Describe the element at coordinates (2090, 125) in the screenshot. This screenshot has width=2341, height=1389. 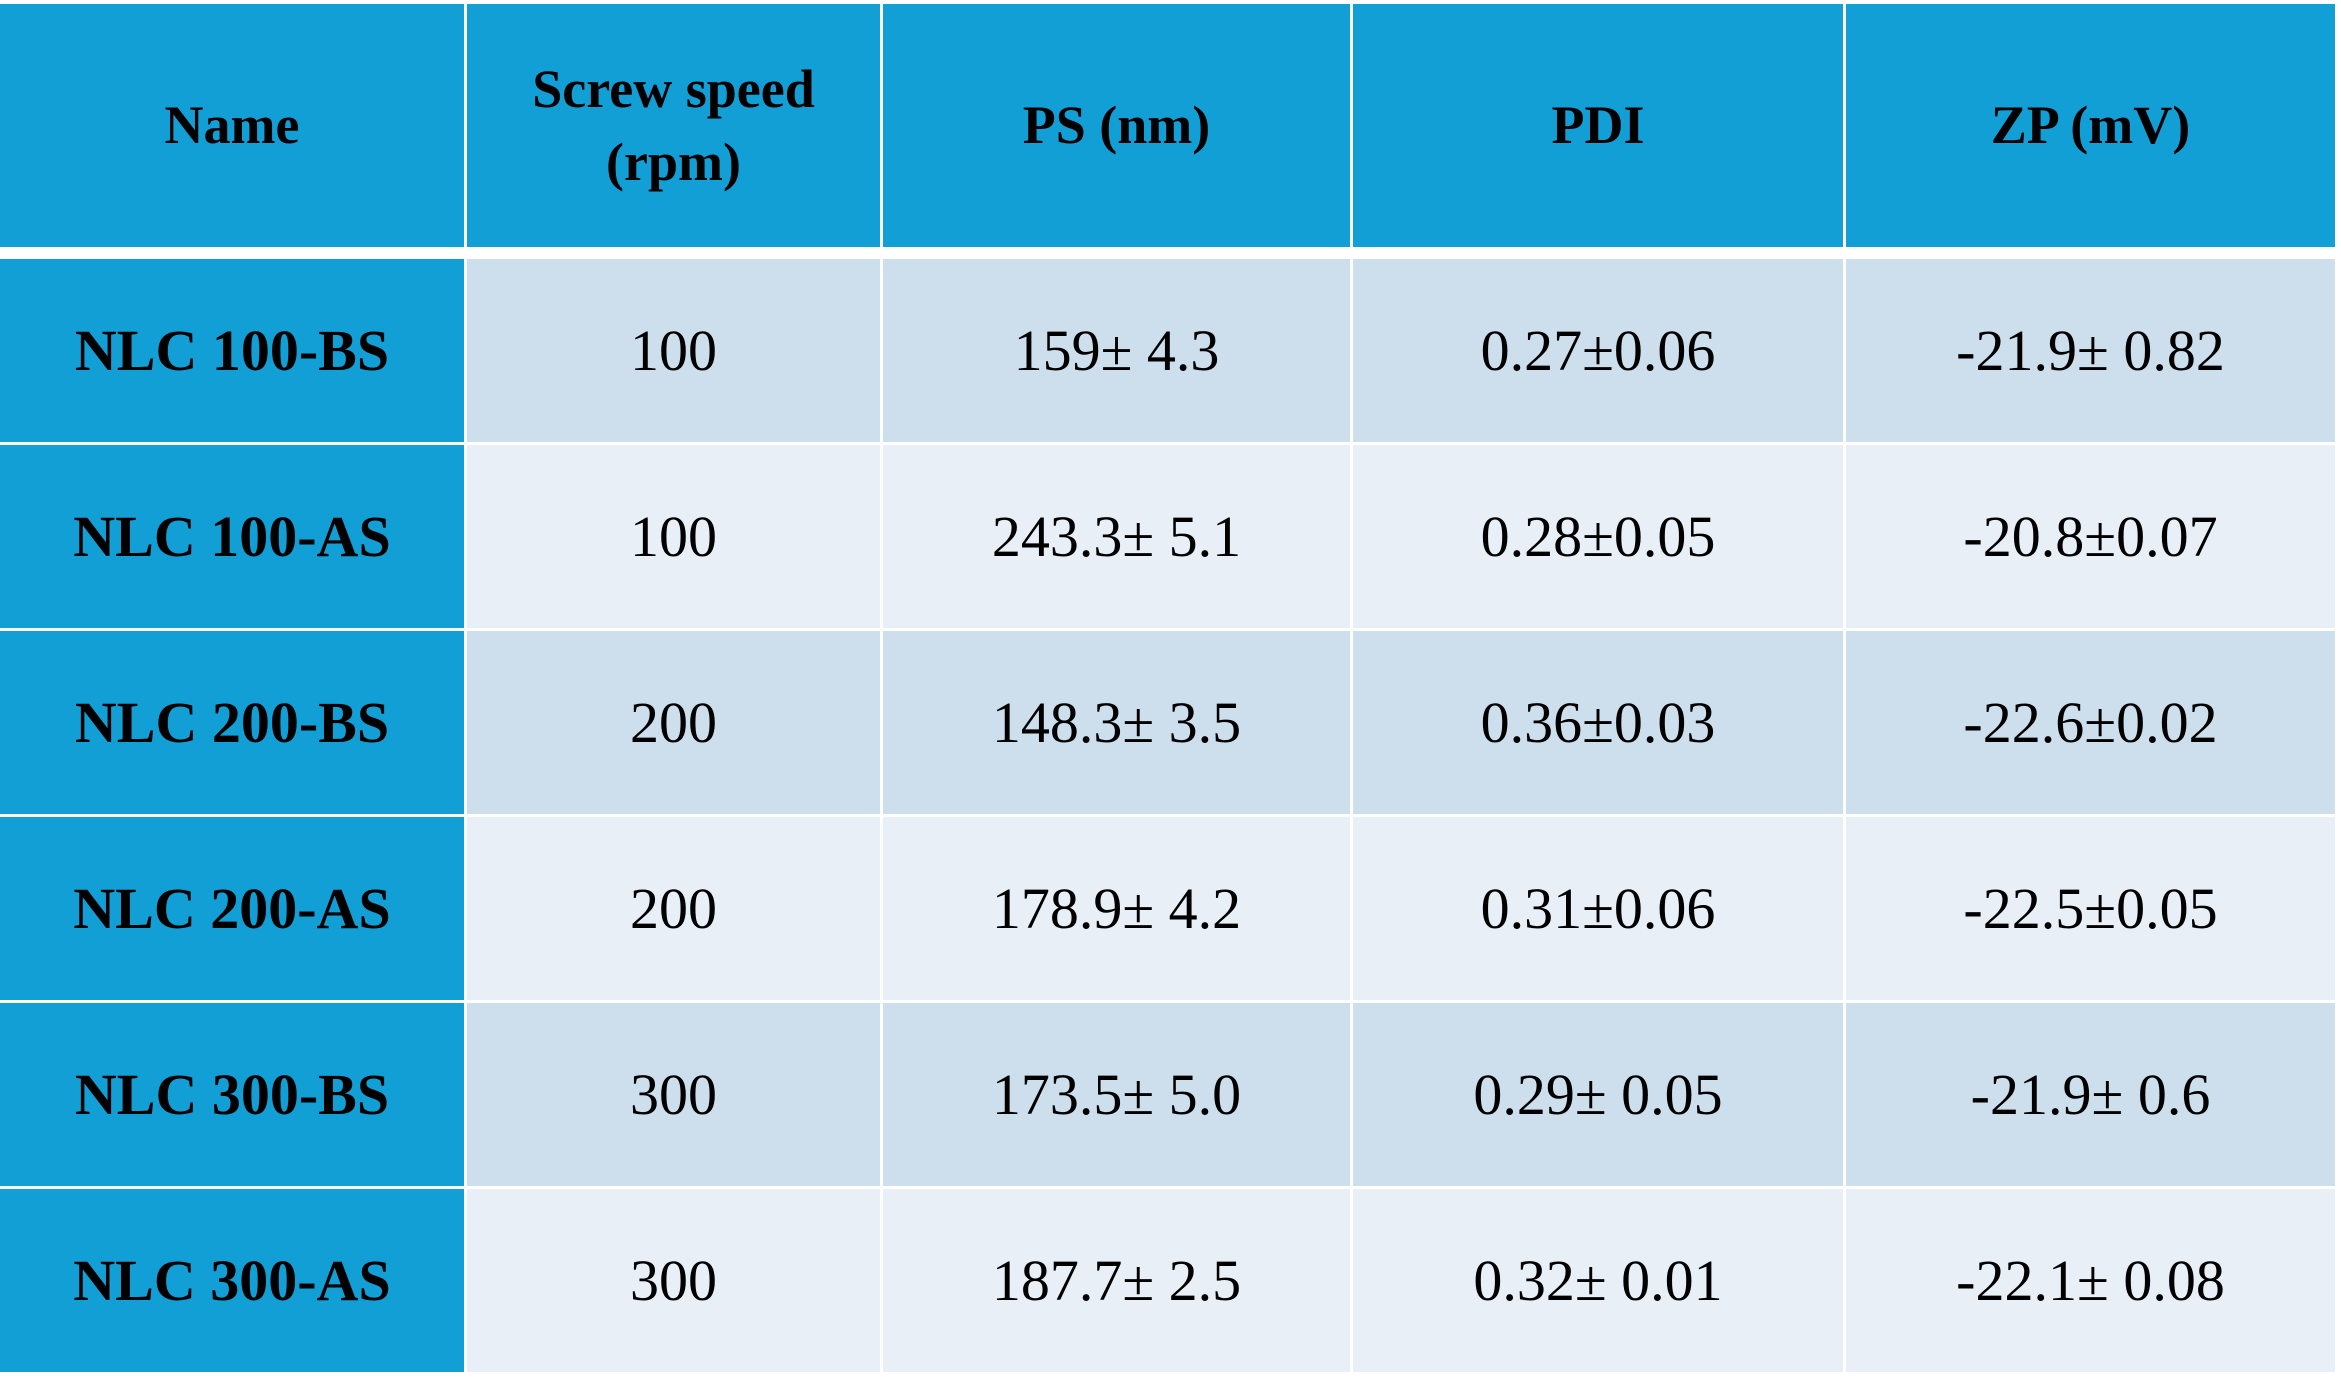
I see `header-cell: ZP (mV)` at that location.